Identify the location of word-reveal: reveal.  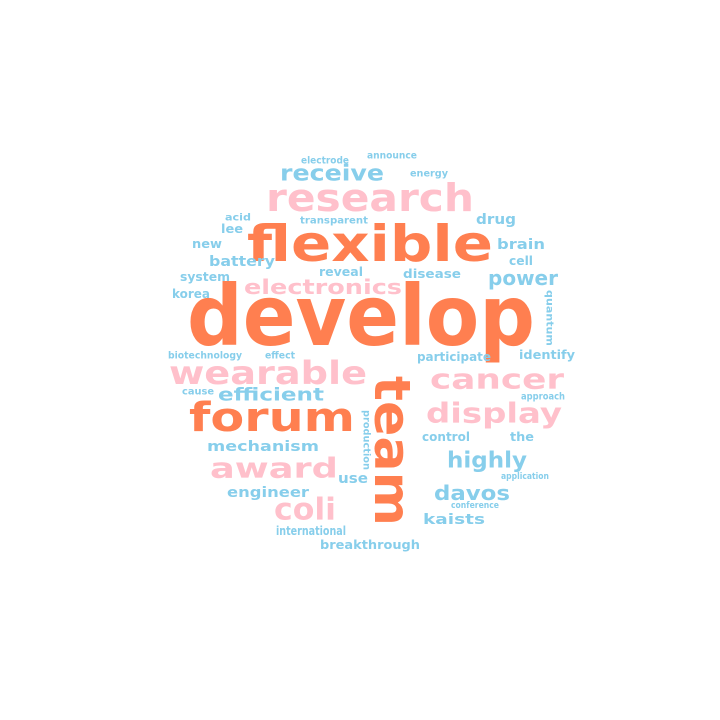
(341, 272).